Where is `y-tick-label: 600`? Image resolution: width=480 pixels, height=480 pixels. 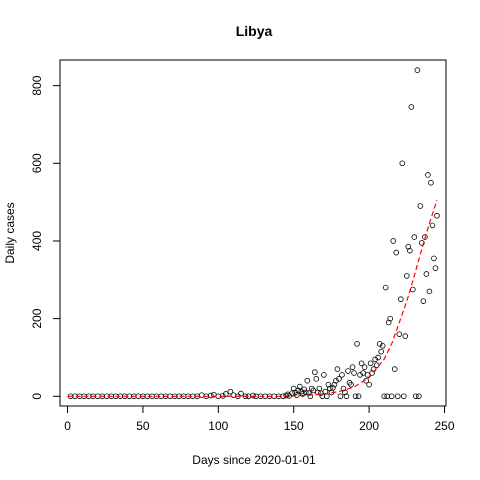 y-tick-label: 600 is located at coordinates (37, 163).